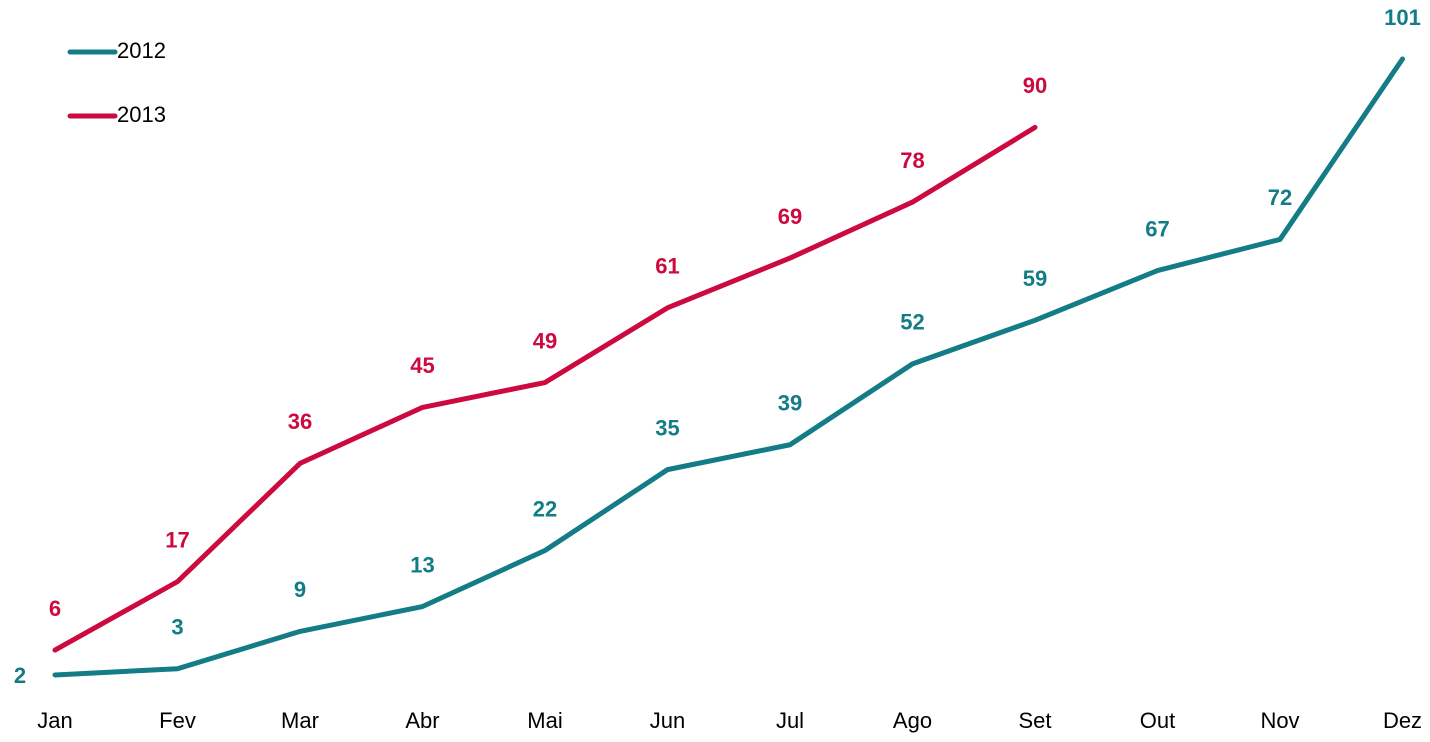 Image resolution: width=1430 pixels, height=742 pixels. What do you see at coordinates (1402, 720) in the screenshot?
I see `x-tick-label: Dez` at bounding box center [1402, 720].